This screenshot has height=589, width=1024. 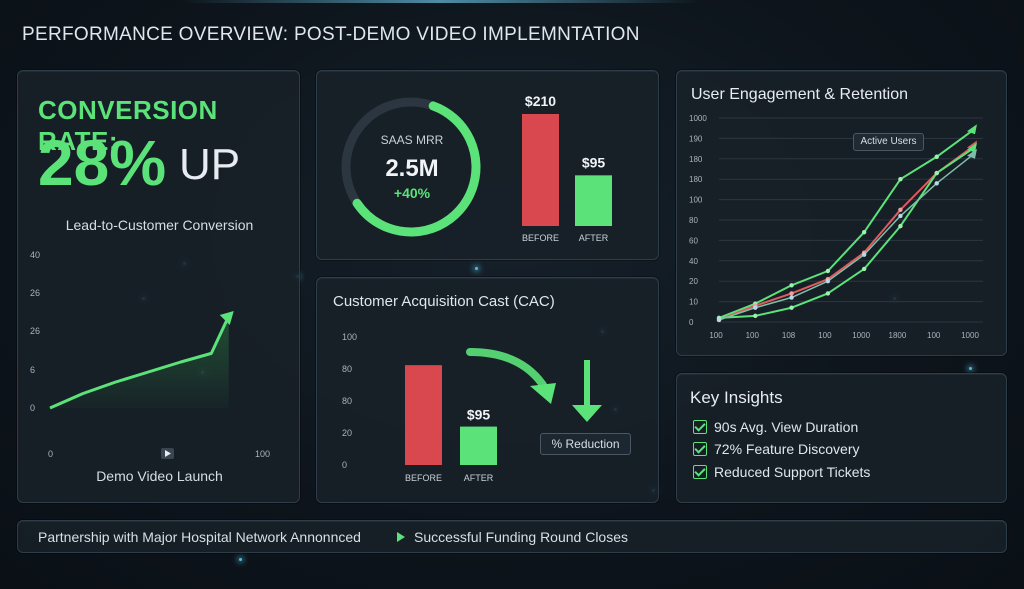 What do you see at coordinates (168, 453) in the screenshot?
I see `play-icon` at bounding box center [168, 453].